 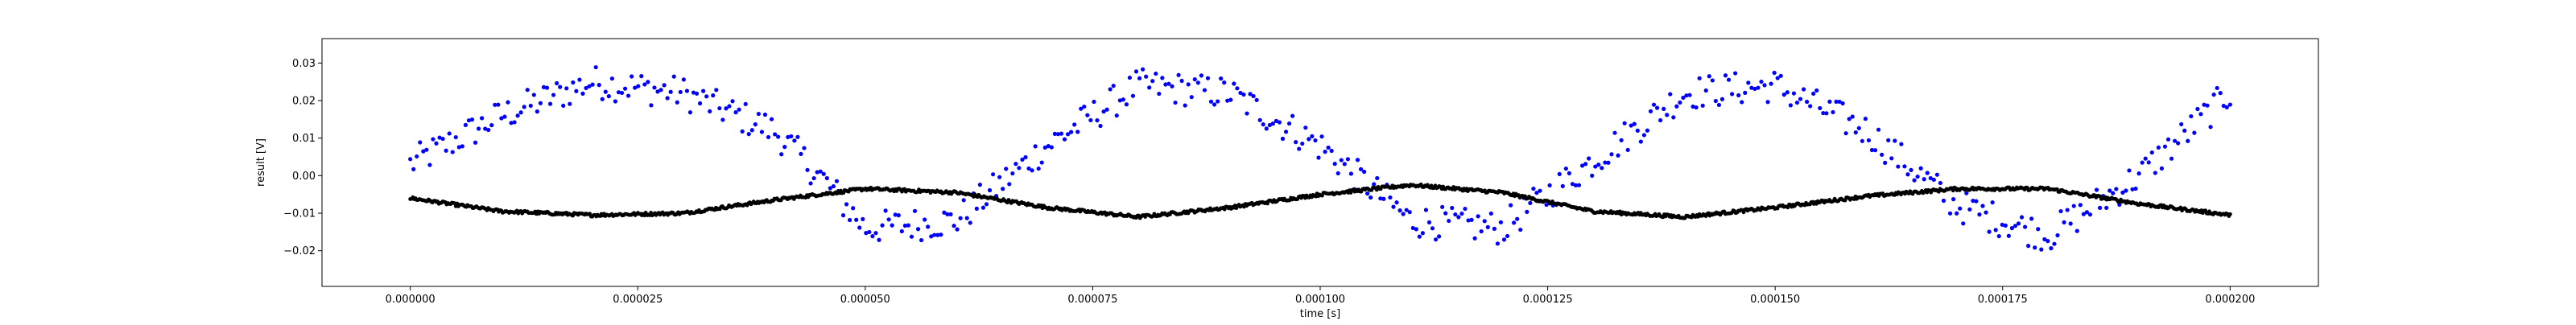 What do you see at coordinates (2230, 300) in the screenshot?
I see `x-tick-label: 0.000200` at bounding box center [2230, 300].